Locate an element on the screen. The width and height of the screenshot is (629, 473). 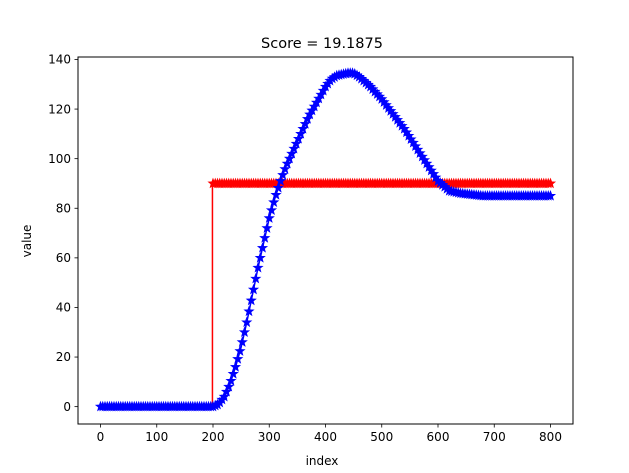
series-0-point is located at coordinates (550, 183).